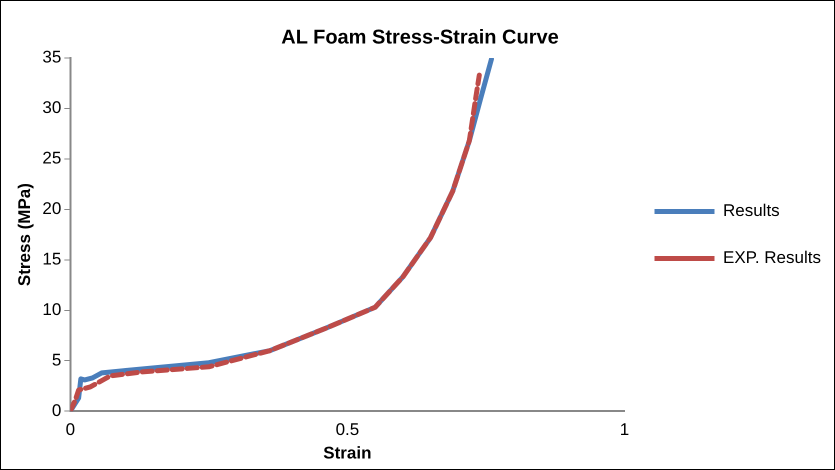 The image size is (835, 470). Describe the element at coordinates (52, 108) in the screenshot. I see `y-tick-label: 30` at that location.